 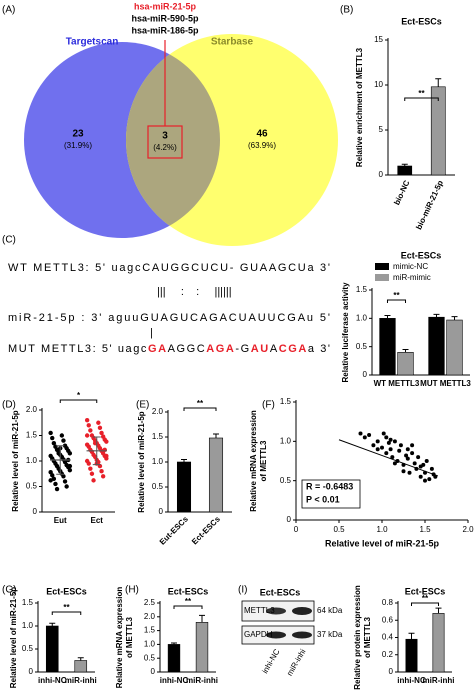 I want to click on x-tick-label: MUT METTL3, so click(x=445, y=383).